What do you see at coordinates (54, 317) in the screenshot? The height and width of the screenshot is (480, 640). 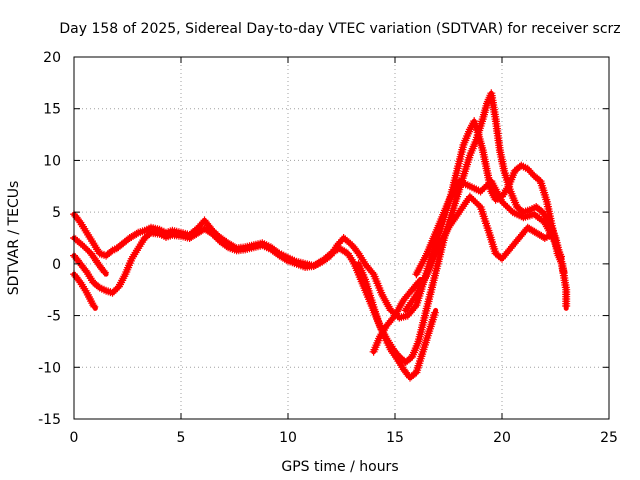 I see `y-tick-label: -5` at bounding box center [54, 317].